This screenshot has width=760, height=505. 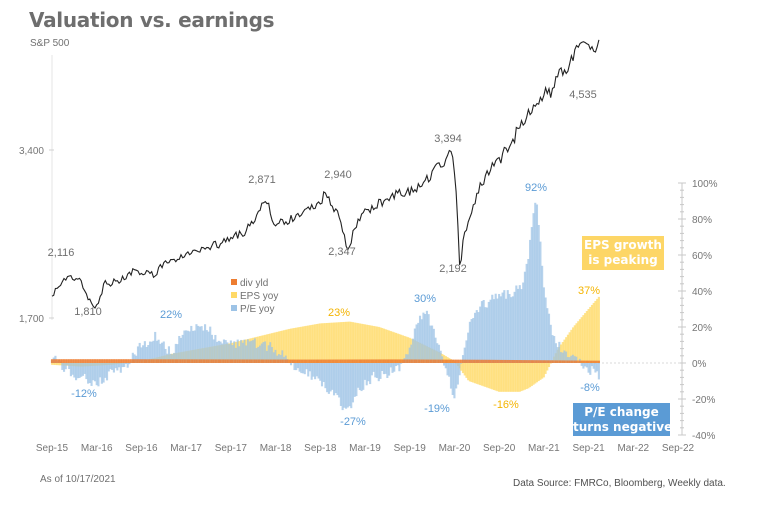 I want to click on right-axis-tick-label: 80%, so click(x=702, y=220).